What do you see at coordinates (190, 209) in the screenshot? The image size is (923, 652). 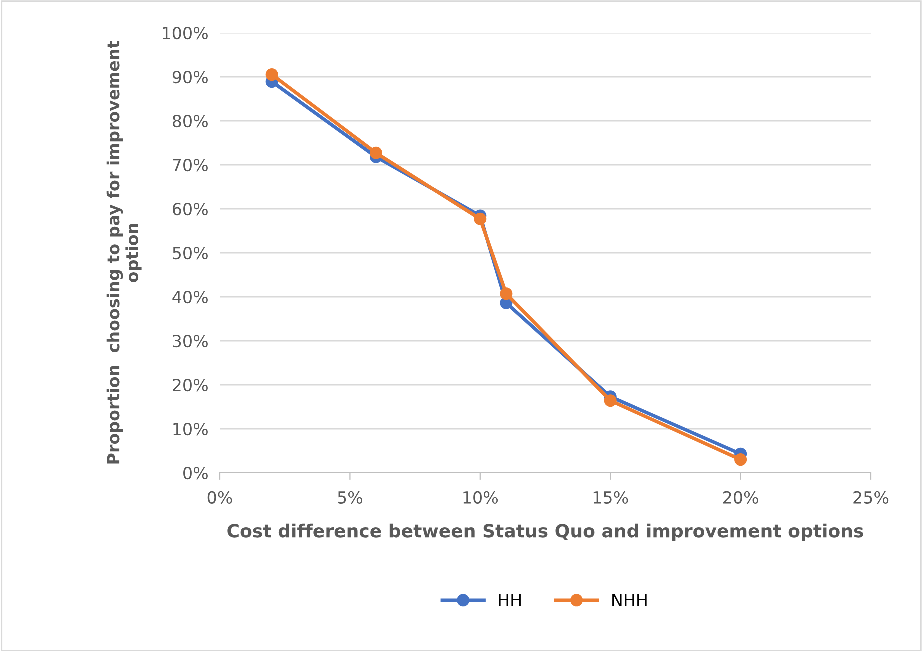 I see `y-tick-label: 60%` at bounding box center [190, 209].